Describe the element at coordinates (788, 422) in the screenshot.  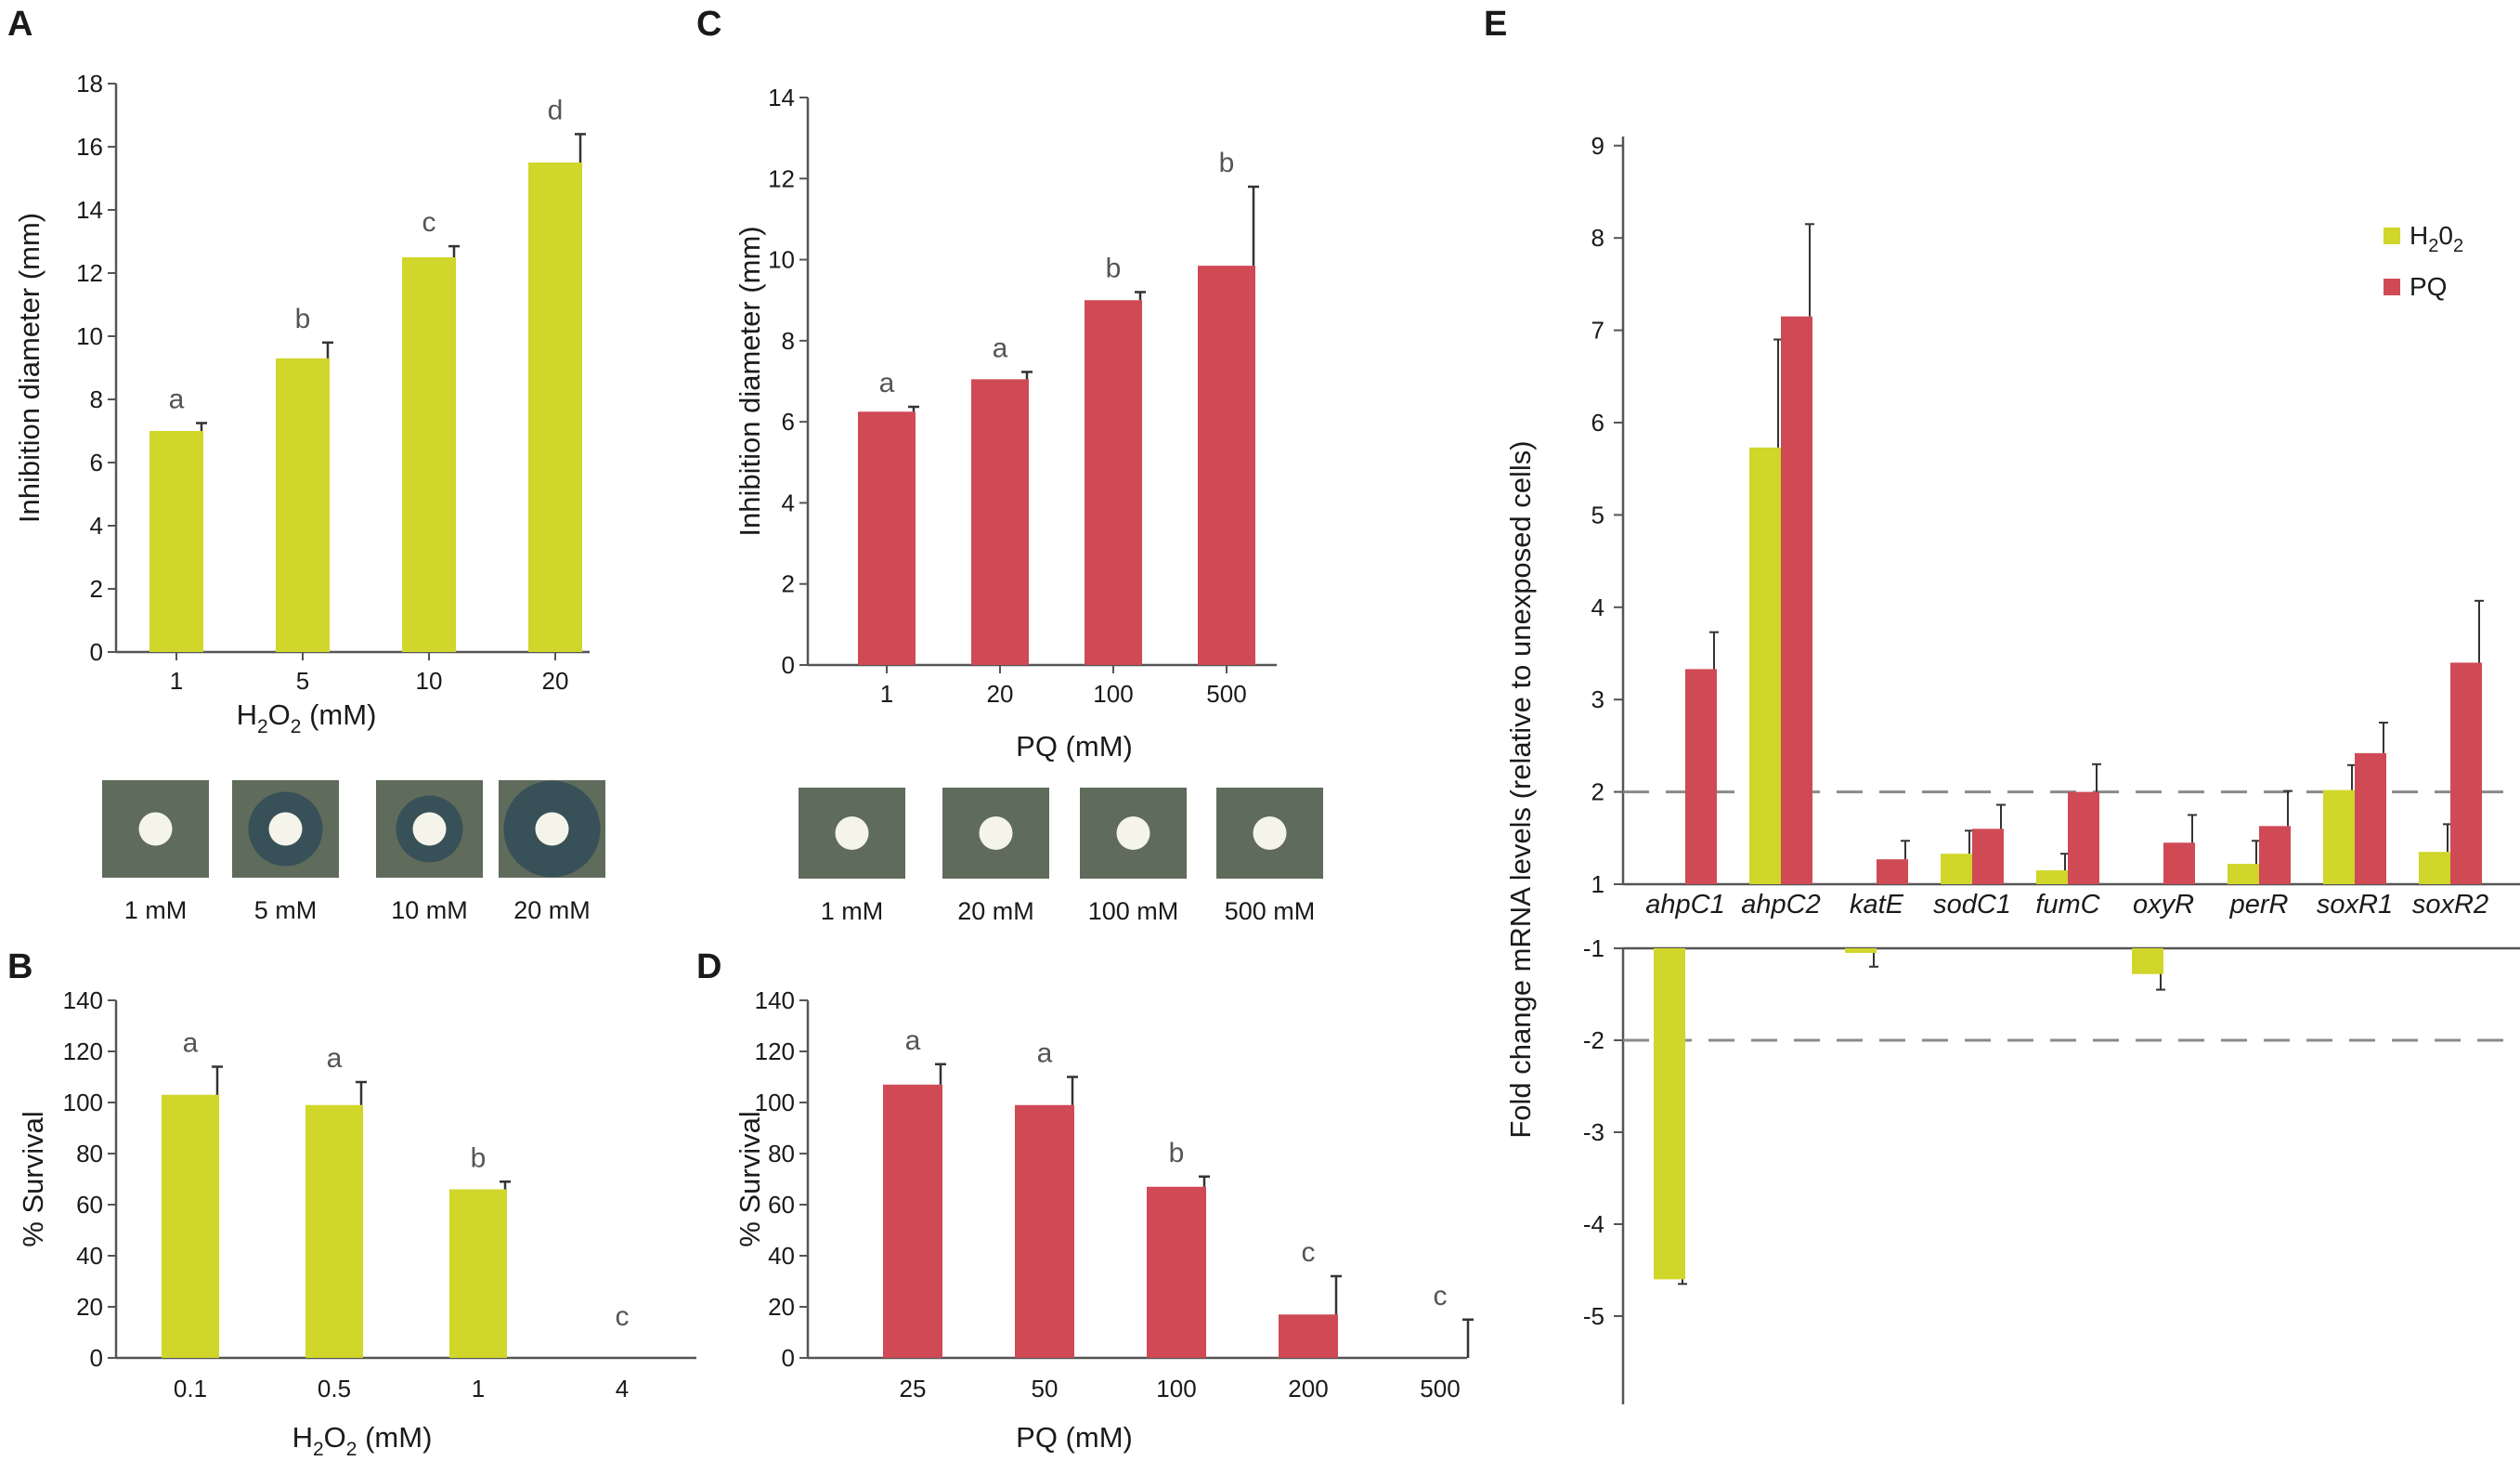
I see `chart-c-y-tick-label: 6` at that location.